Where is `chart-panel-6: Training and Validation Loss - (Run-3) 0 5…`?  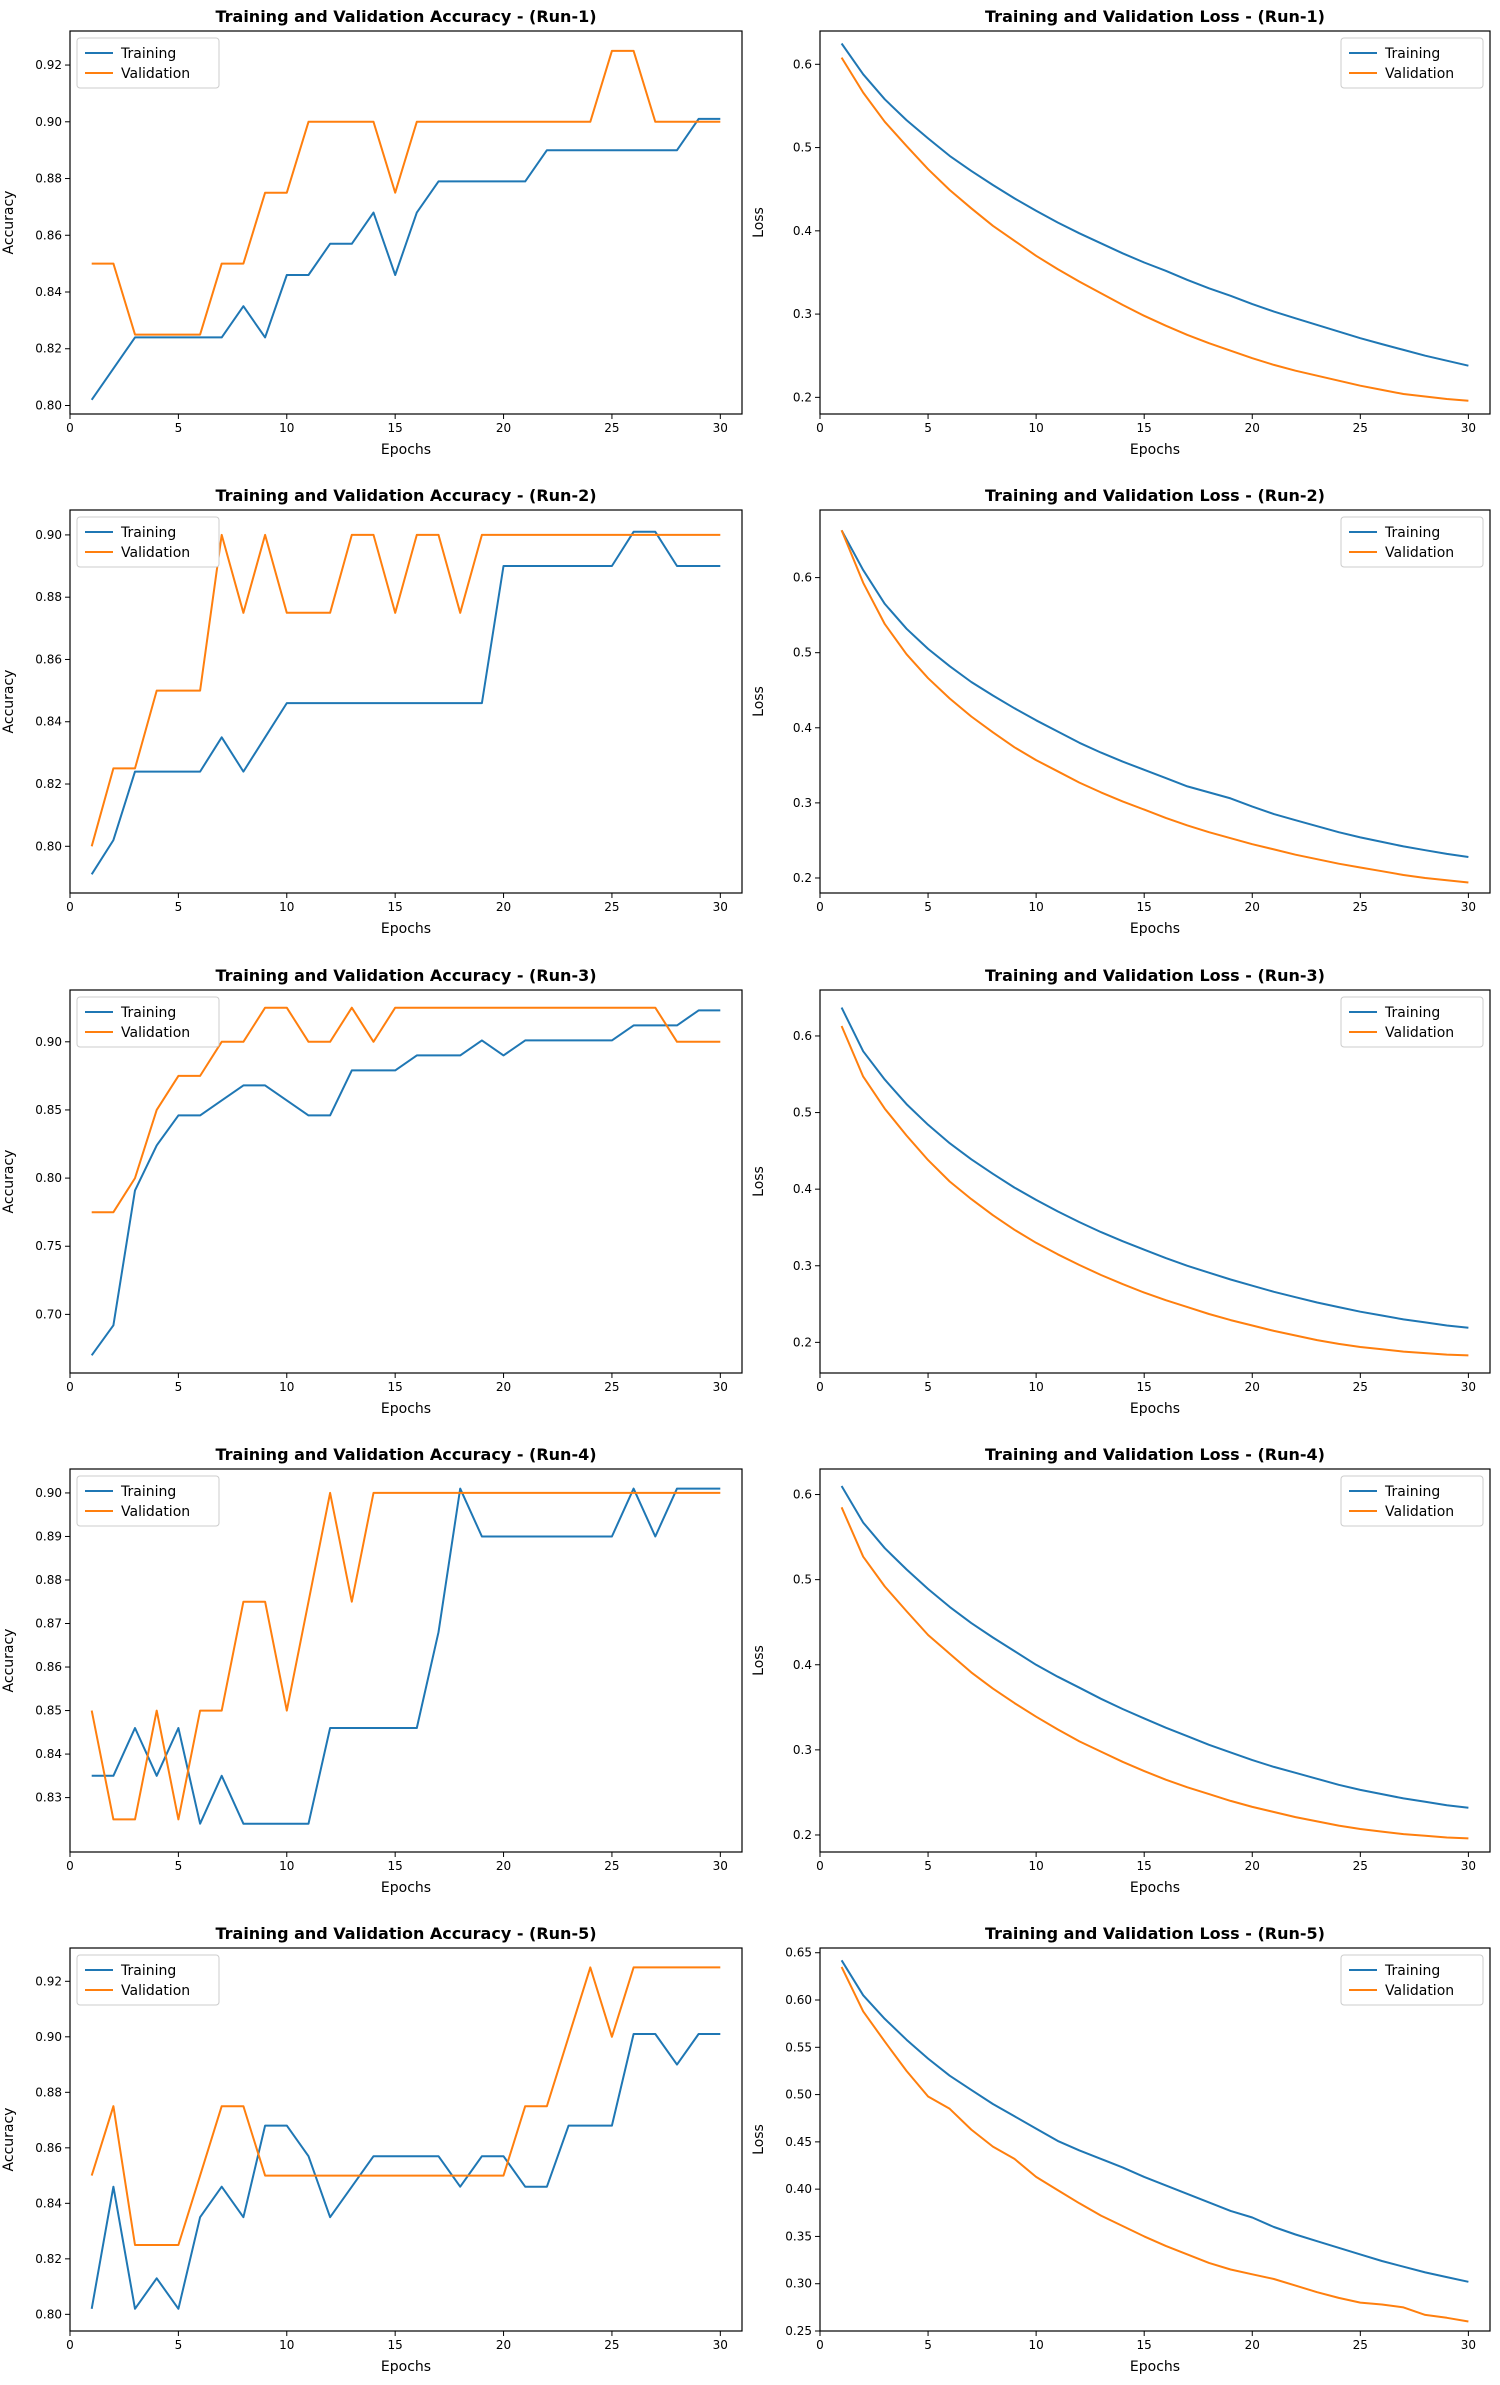
chart-panel-6: Training and Validation Loss - (Run-3) 0 5… is located at coordinates (1121, 1191).